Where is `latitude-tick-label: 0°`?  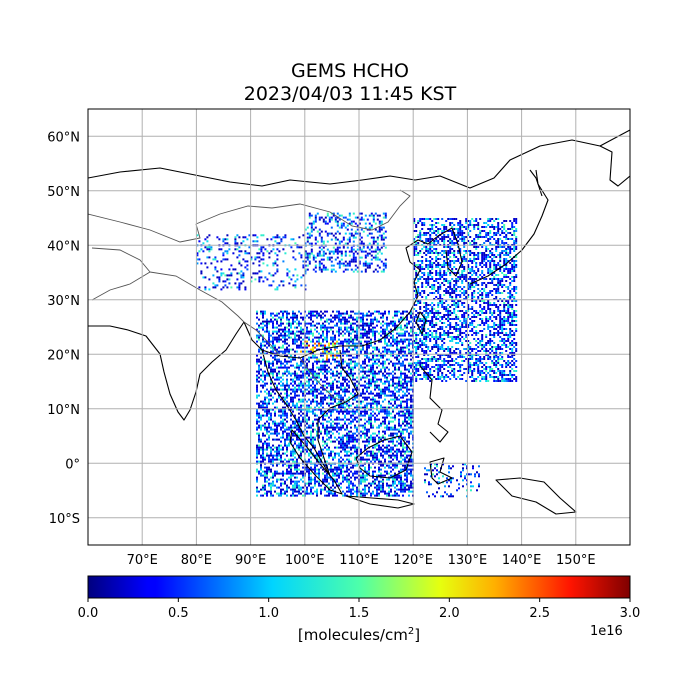
latitude-tick-label: 0° is located at coordinates (72, 464).